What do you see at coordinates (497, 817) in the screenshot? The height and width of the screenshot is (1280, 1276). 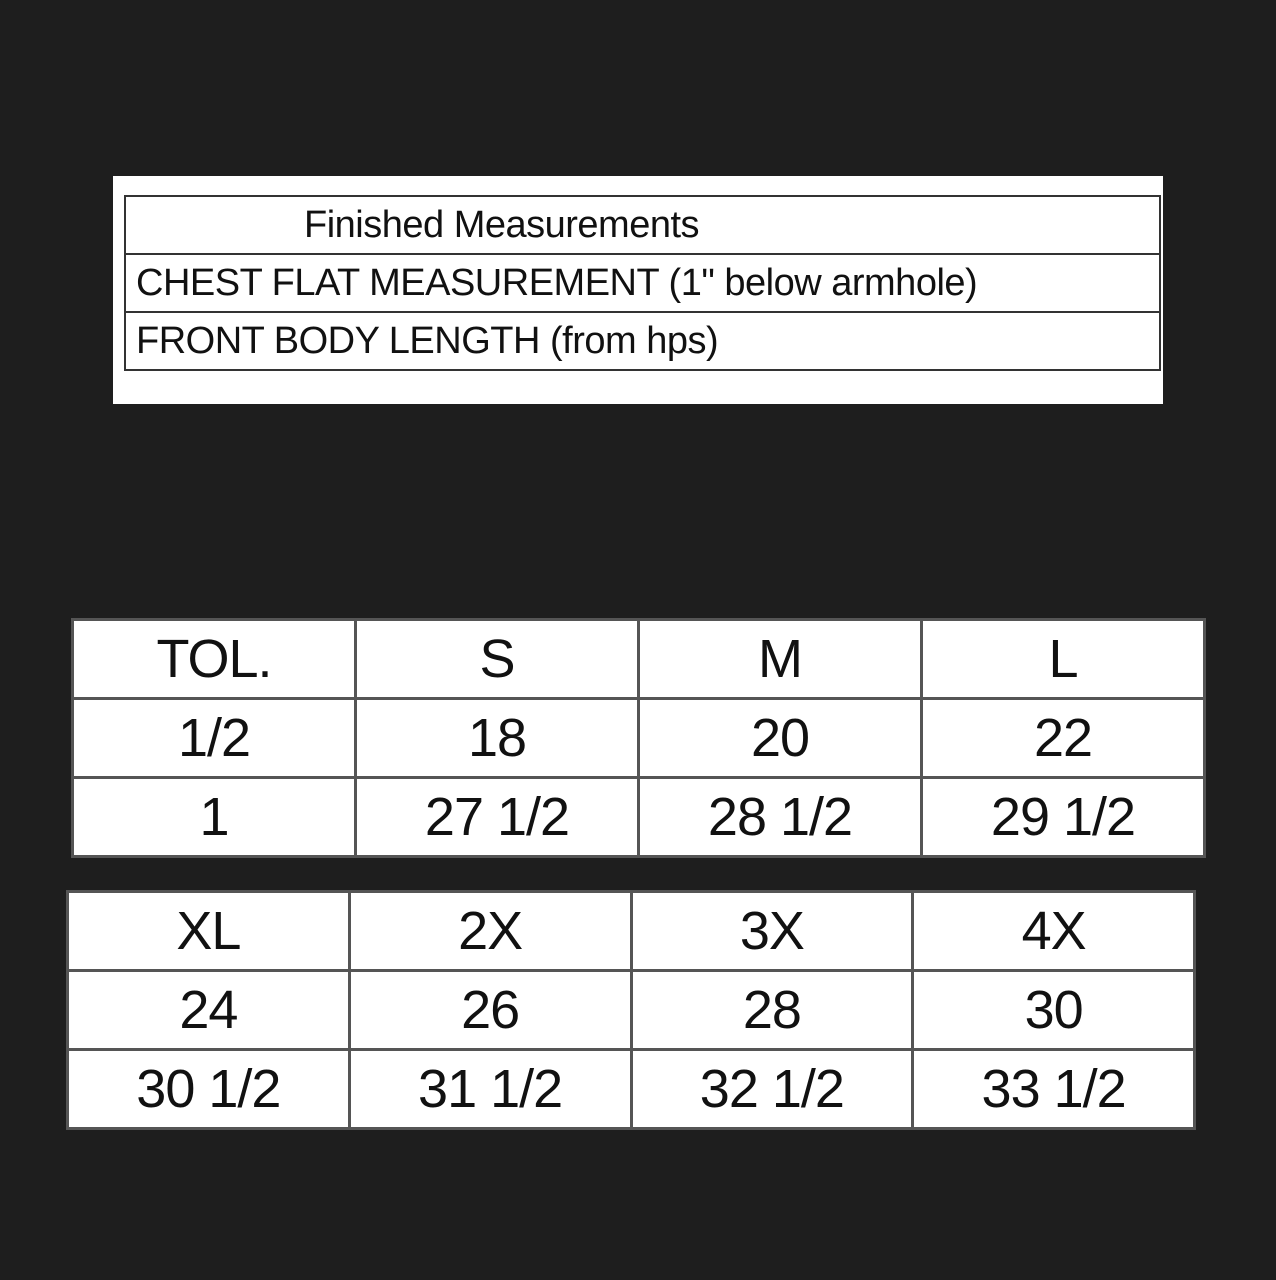 I see `table-cell: 27 1/2` at bounding box center [497, 817].